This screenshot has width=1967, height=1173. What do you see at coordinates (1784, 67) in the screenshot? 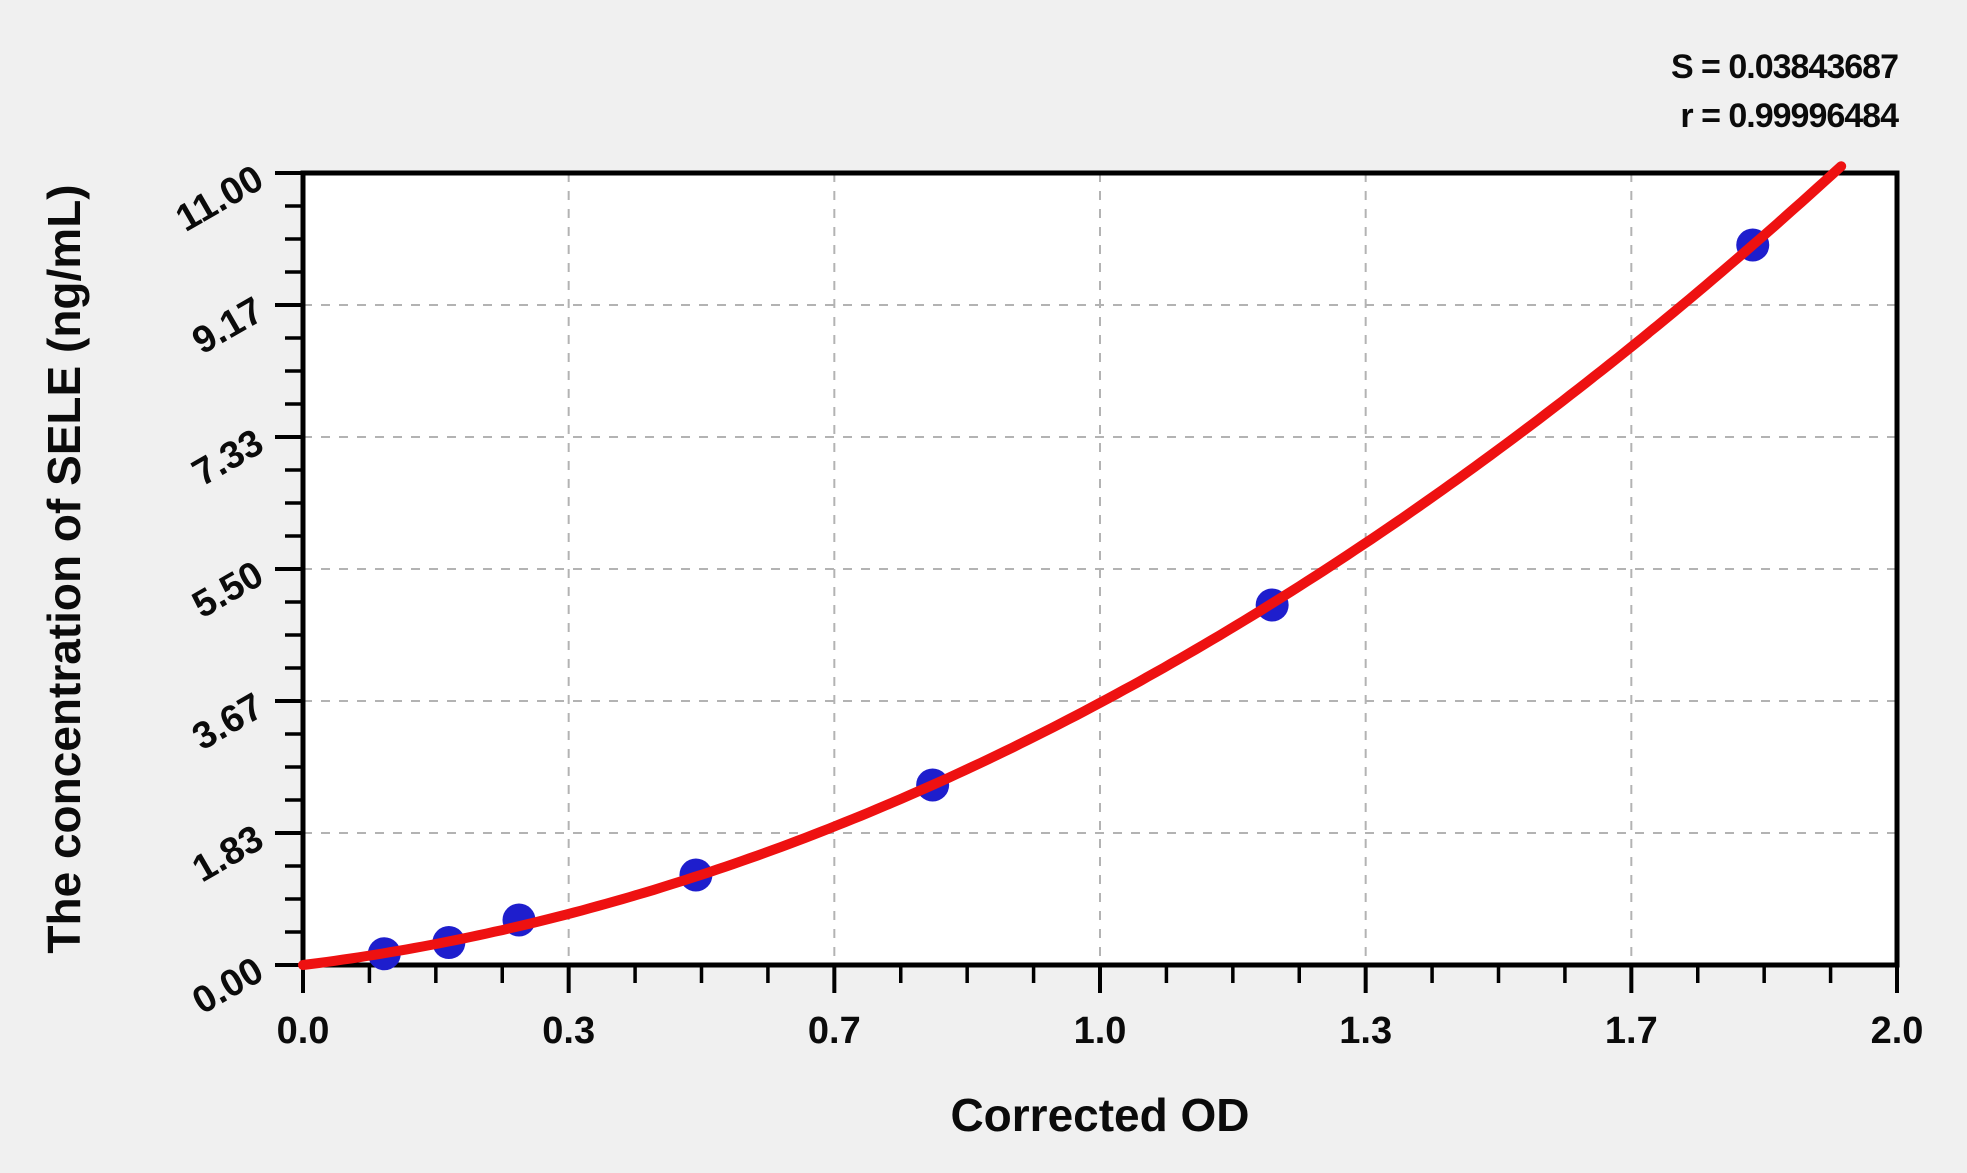
I see `stat-slope-label: S = 0.03843687` at bounding box center [1784, 67].